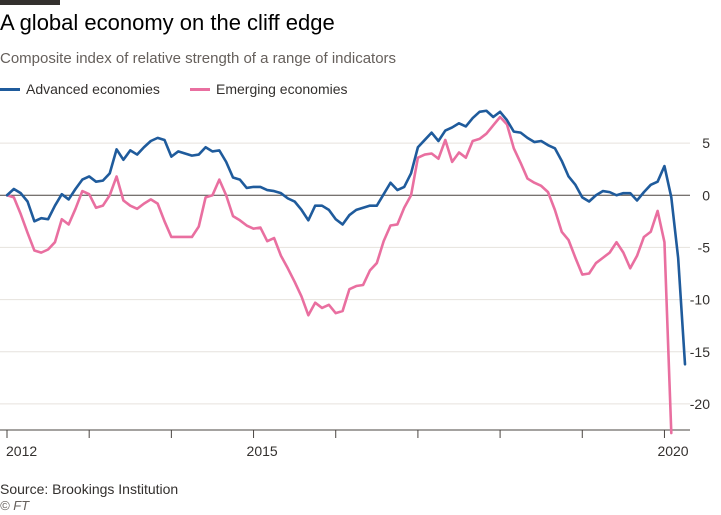 The image size is (721, 515). What do you see at coordinates (30, 2) in the screenshot?
I see `ft-top-bar` at bounding box center [30, 2].